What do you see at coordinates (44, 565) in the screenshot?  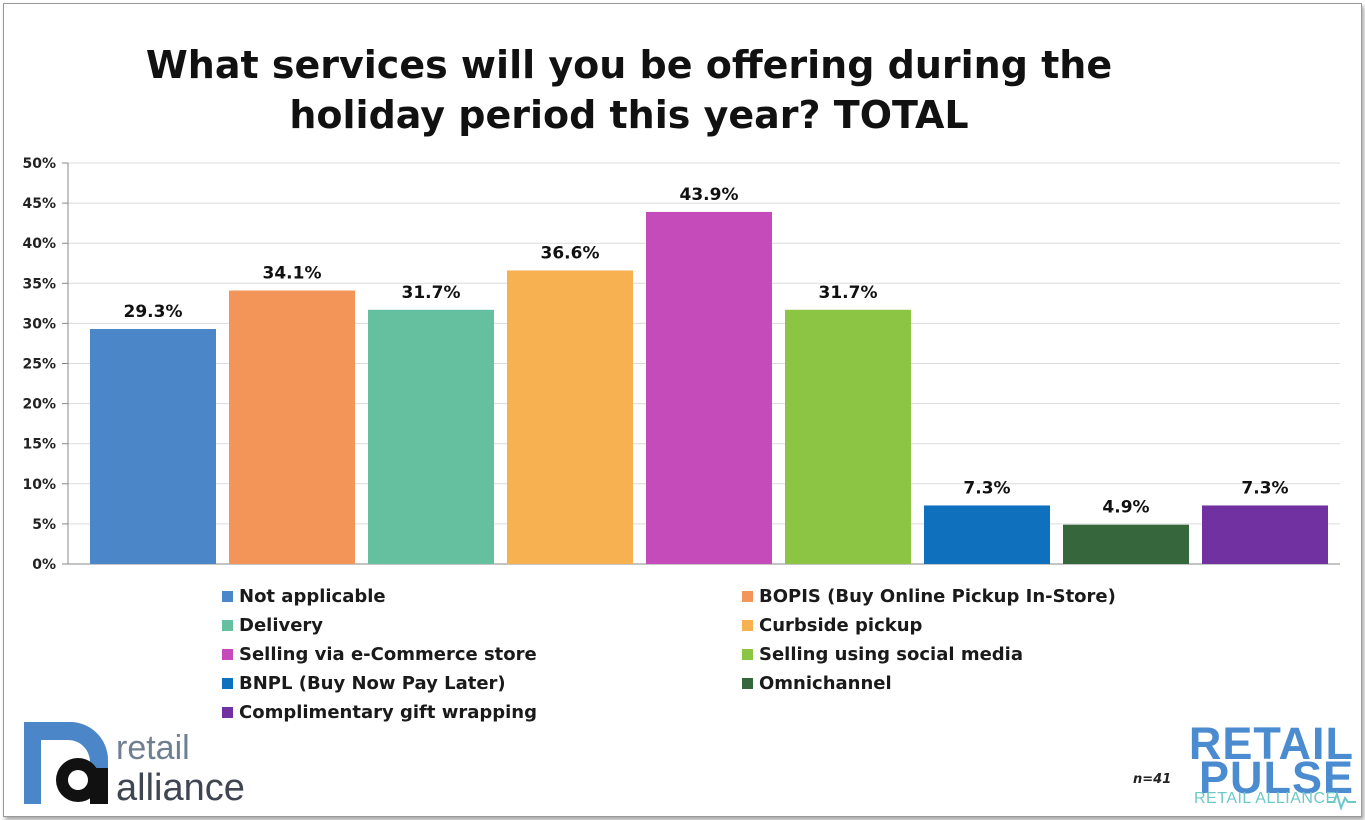 I see `y-tick-label: 0%` at bounding box center [44, 565].